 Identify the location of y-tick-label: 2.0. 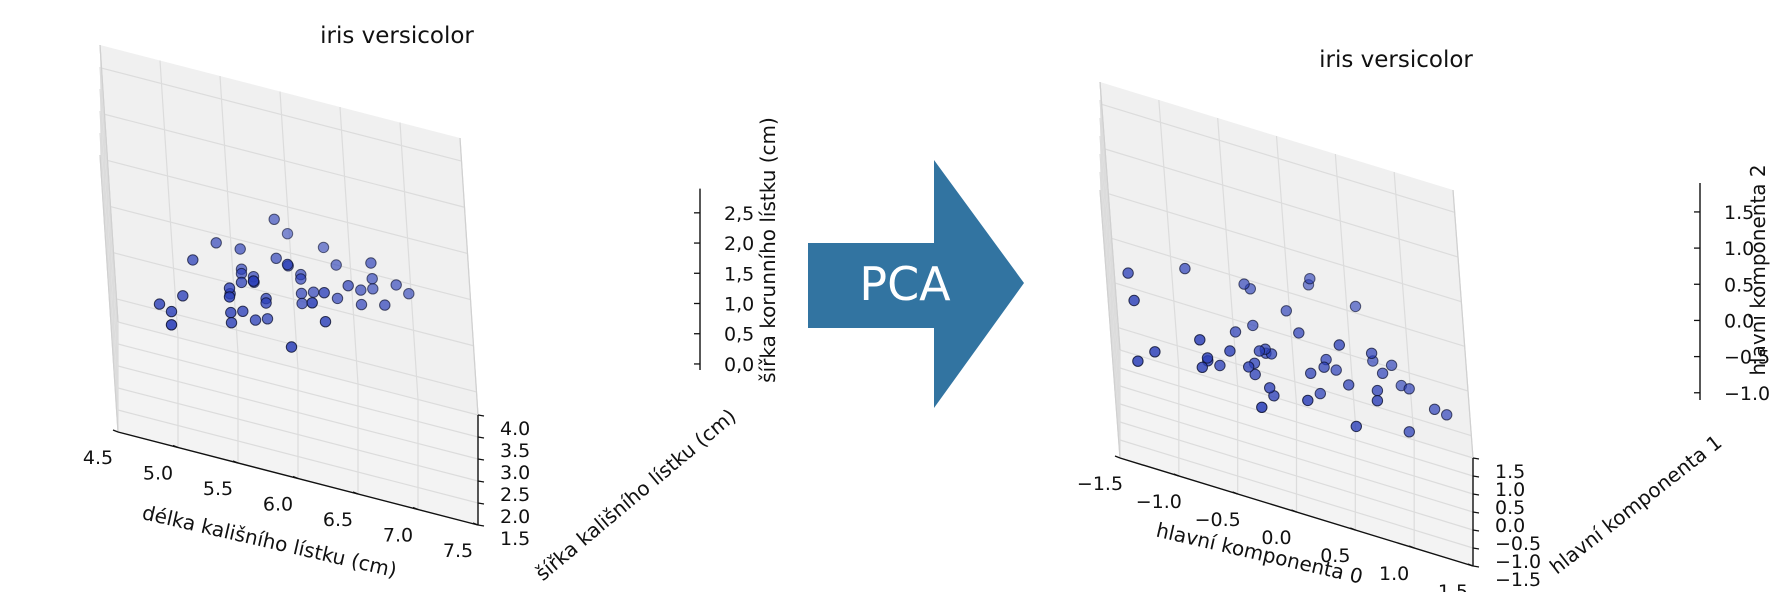
(515, 517).